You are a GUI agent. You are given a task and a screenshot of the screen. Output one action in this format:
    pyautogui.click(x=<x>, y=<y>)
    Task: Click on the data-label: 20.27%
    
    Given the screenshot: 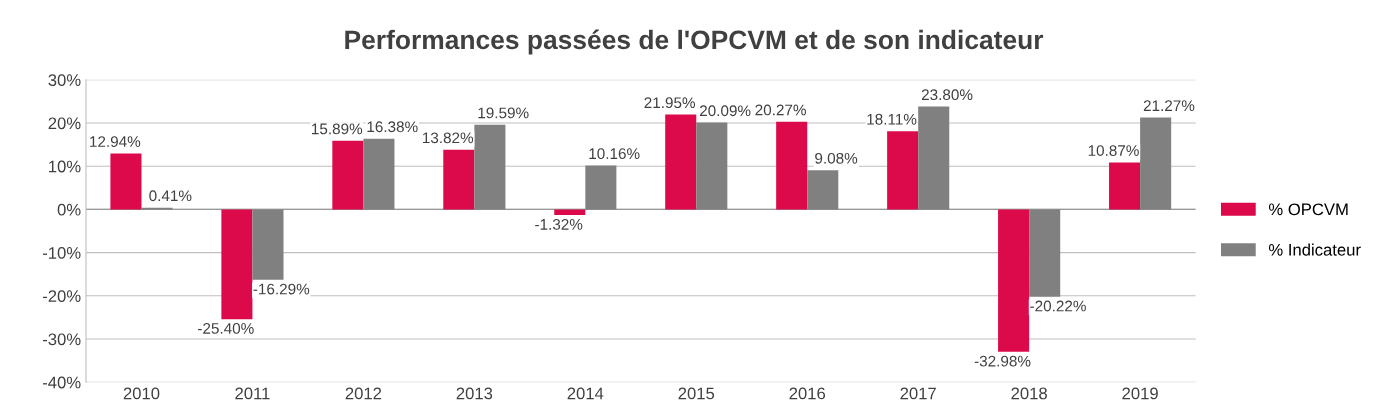 What is the action you would take?
    pyautogui.click(x=780, y=110)
    